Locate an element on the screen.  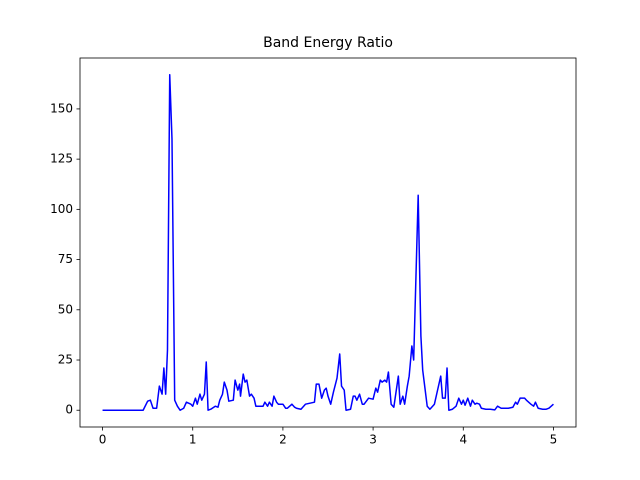
x-tick-label: 5 is located at coordinates (554, 440).